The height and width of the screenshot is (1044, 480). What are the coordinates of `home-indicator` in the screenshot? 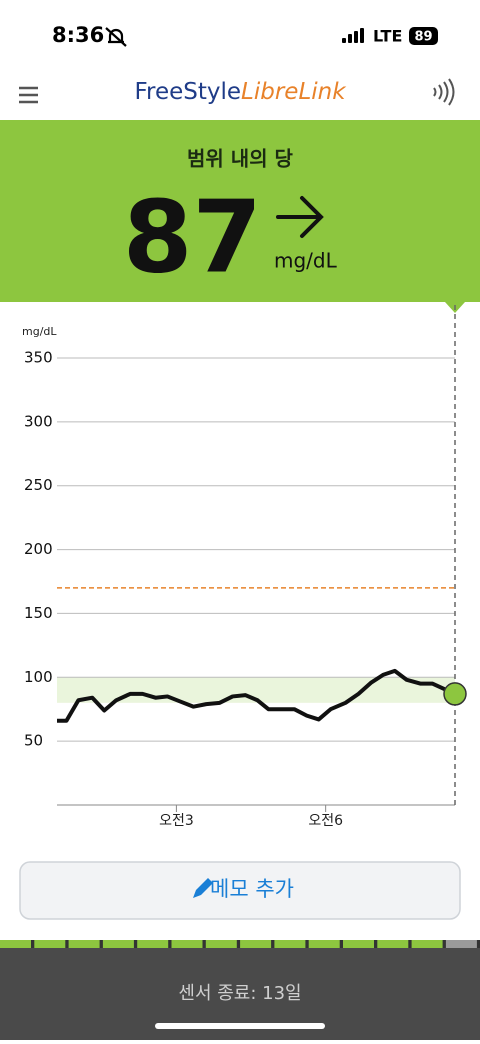 It's located at (240, 1026).